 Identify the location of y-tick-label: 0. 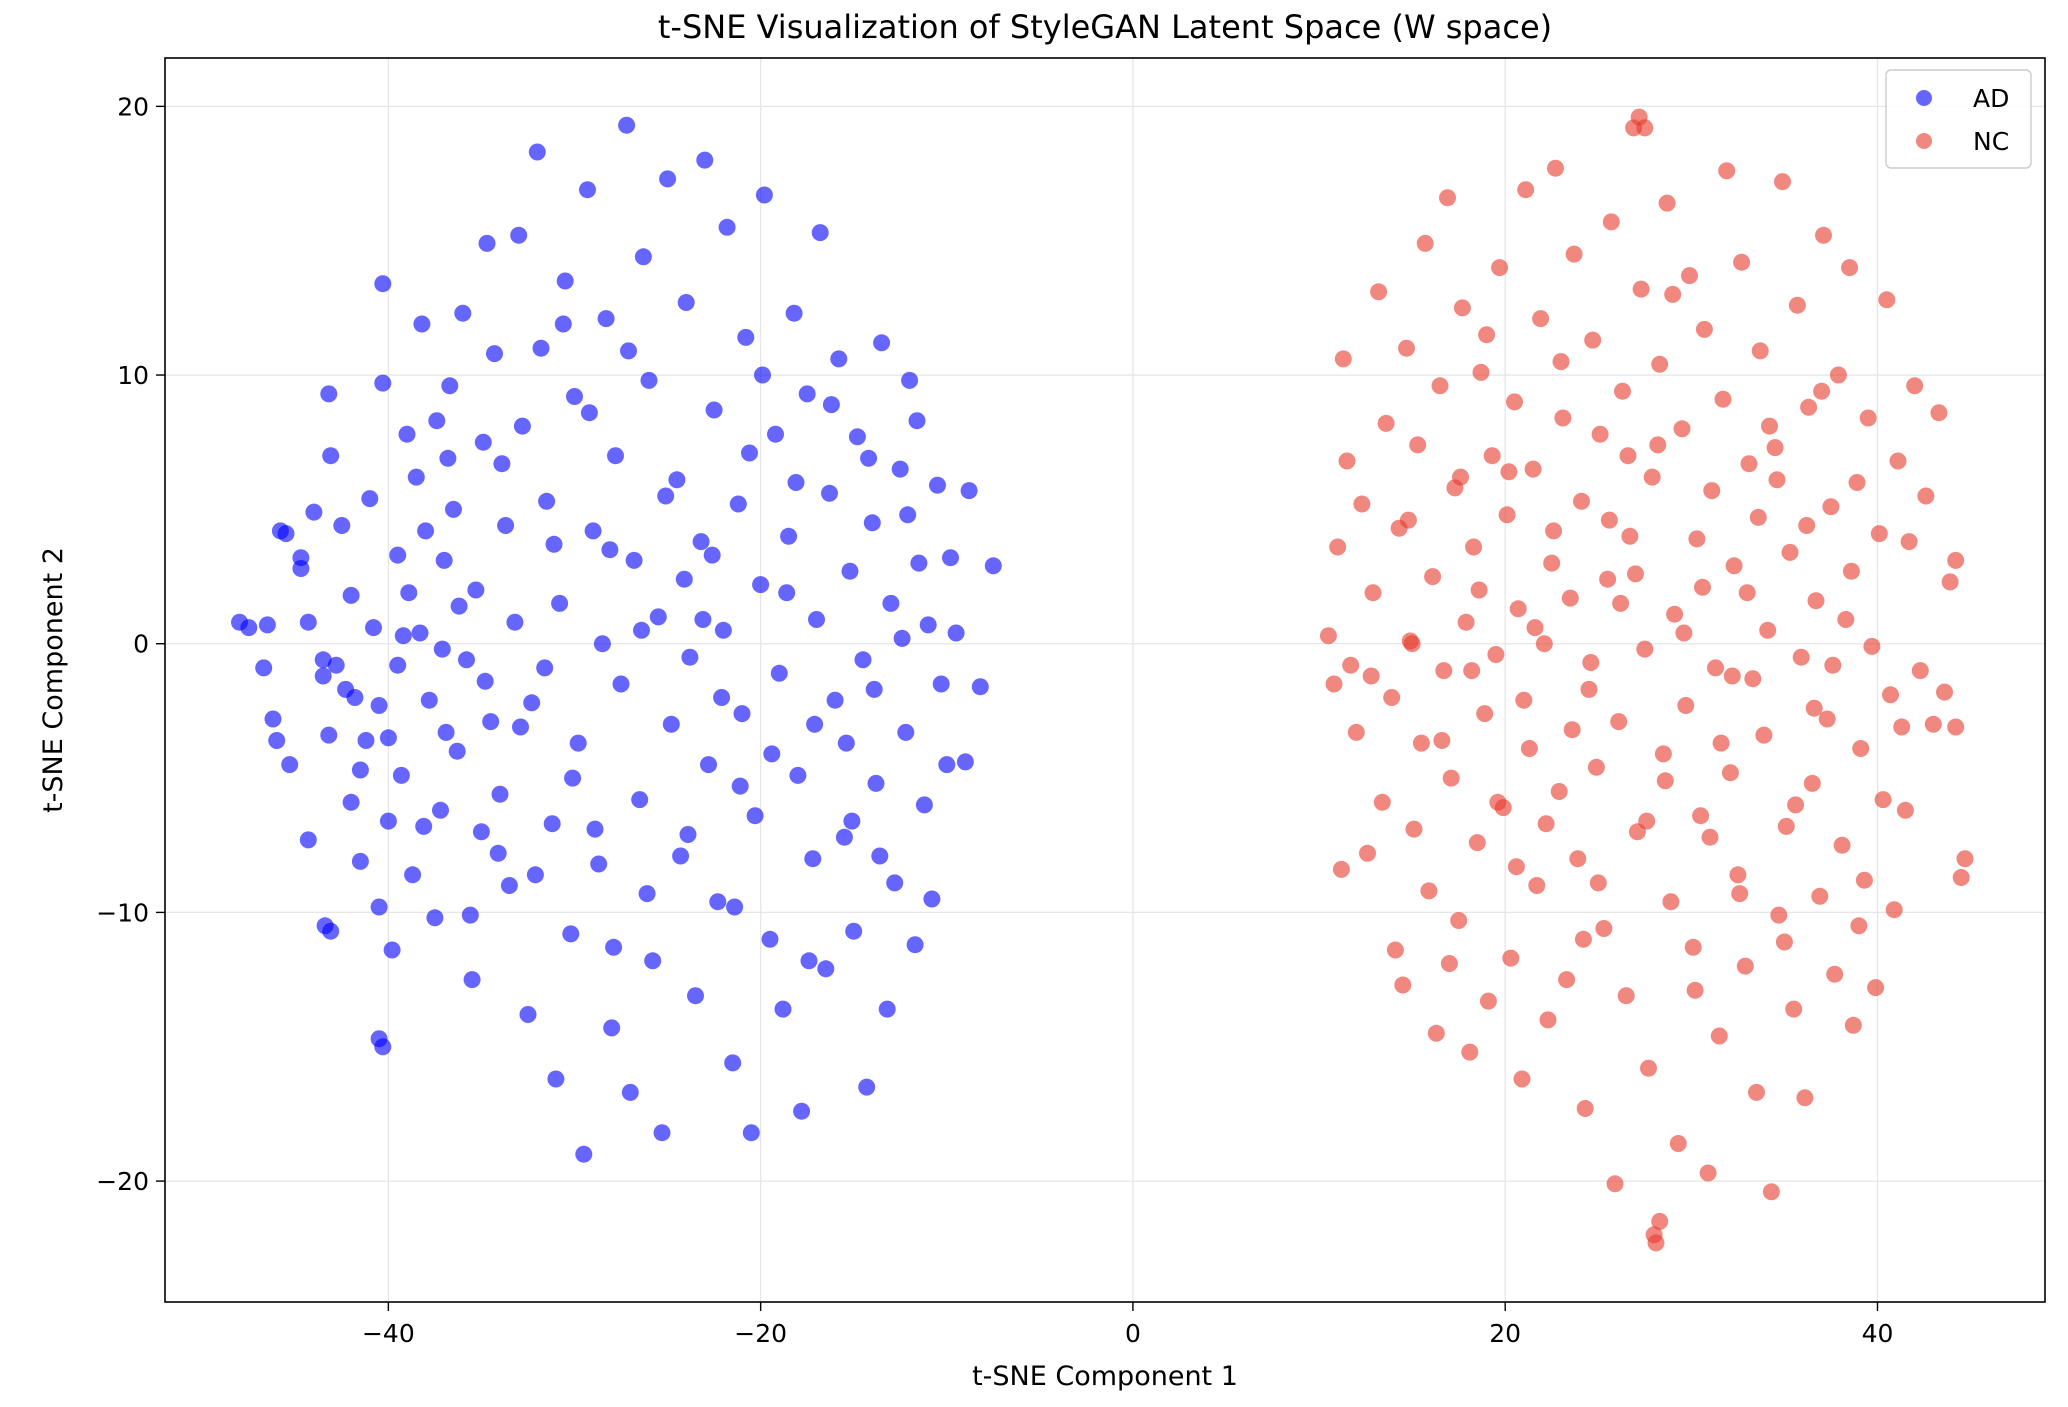
(141, 644).